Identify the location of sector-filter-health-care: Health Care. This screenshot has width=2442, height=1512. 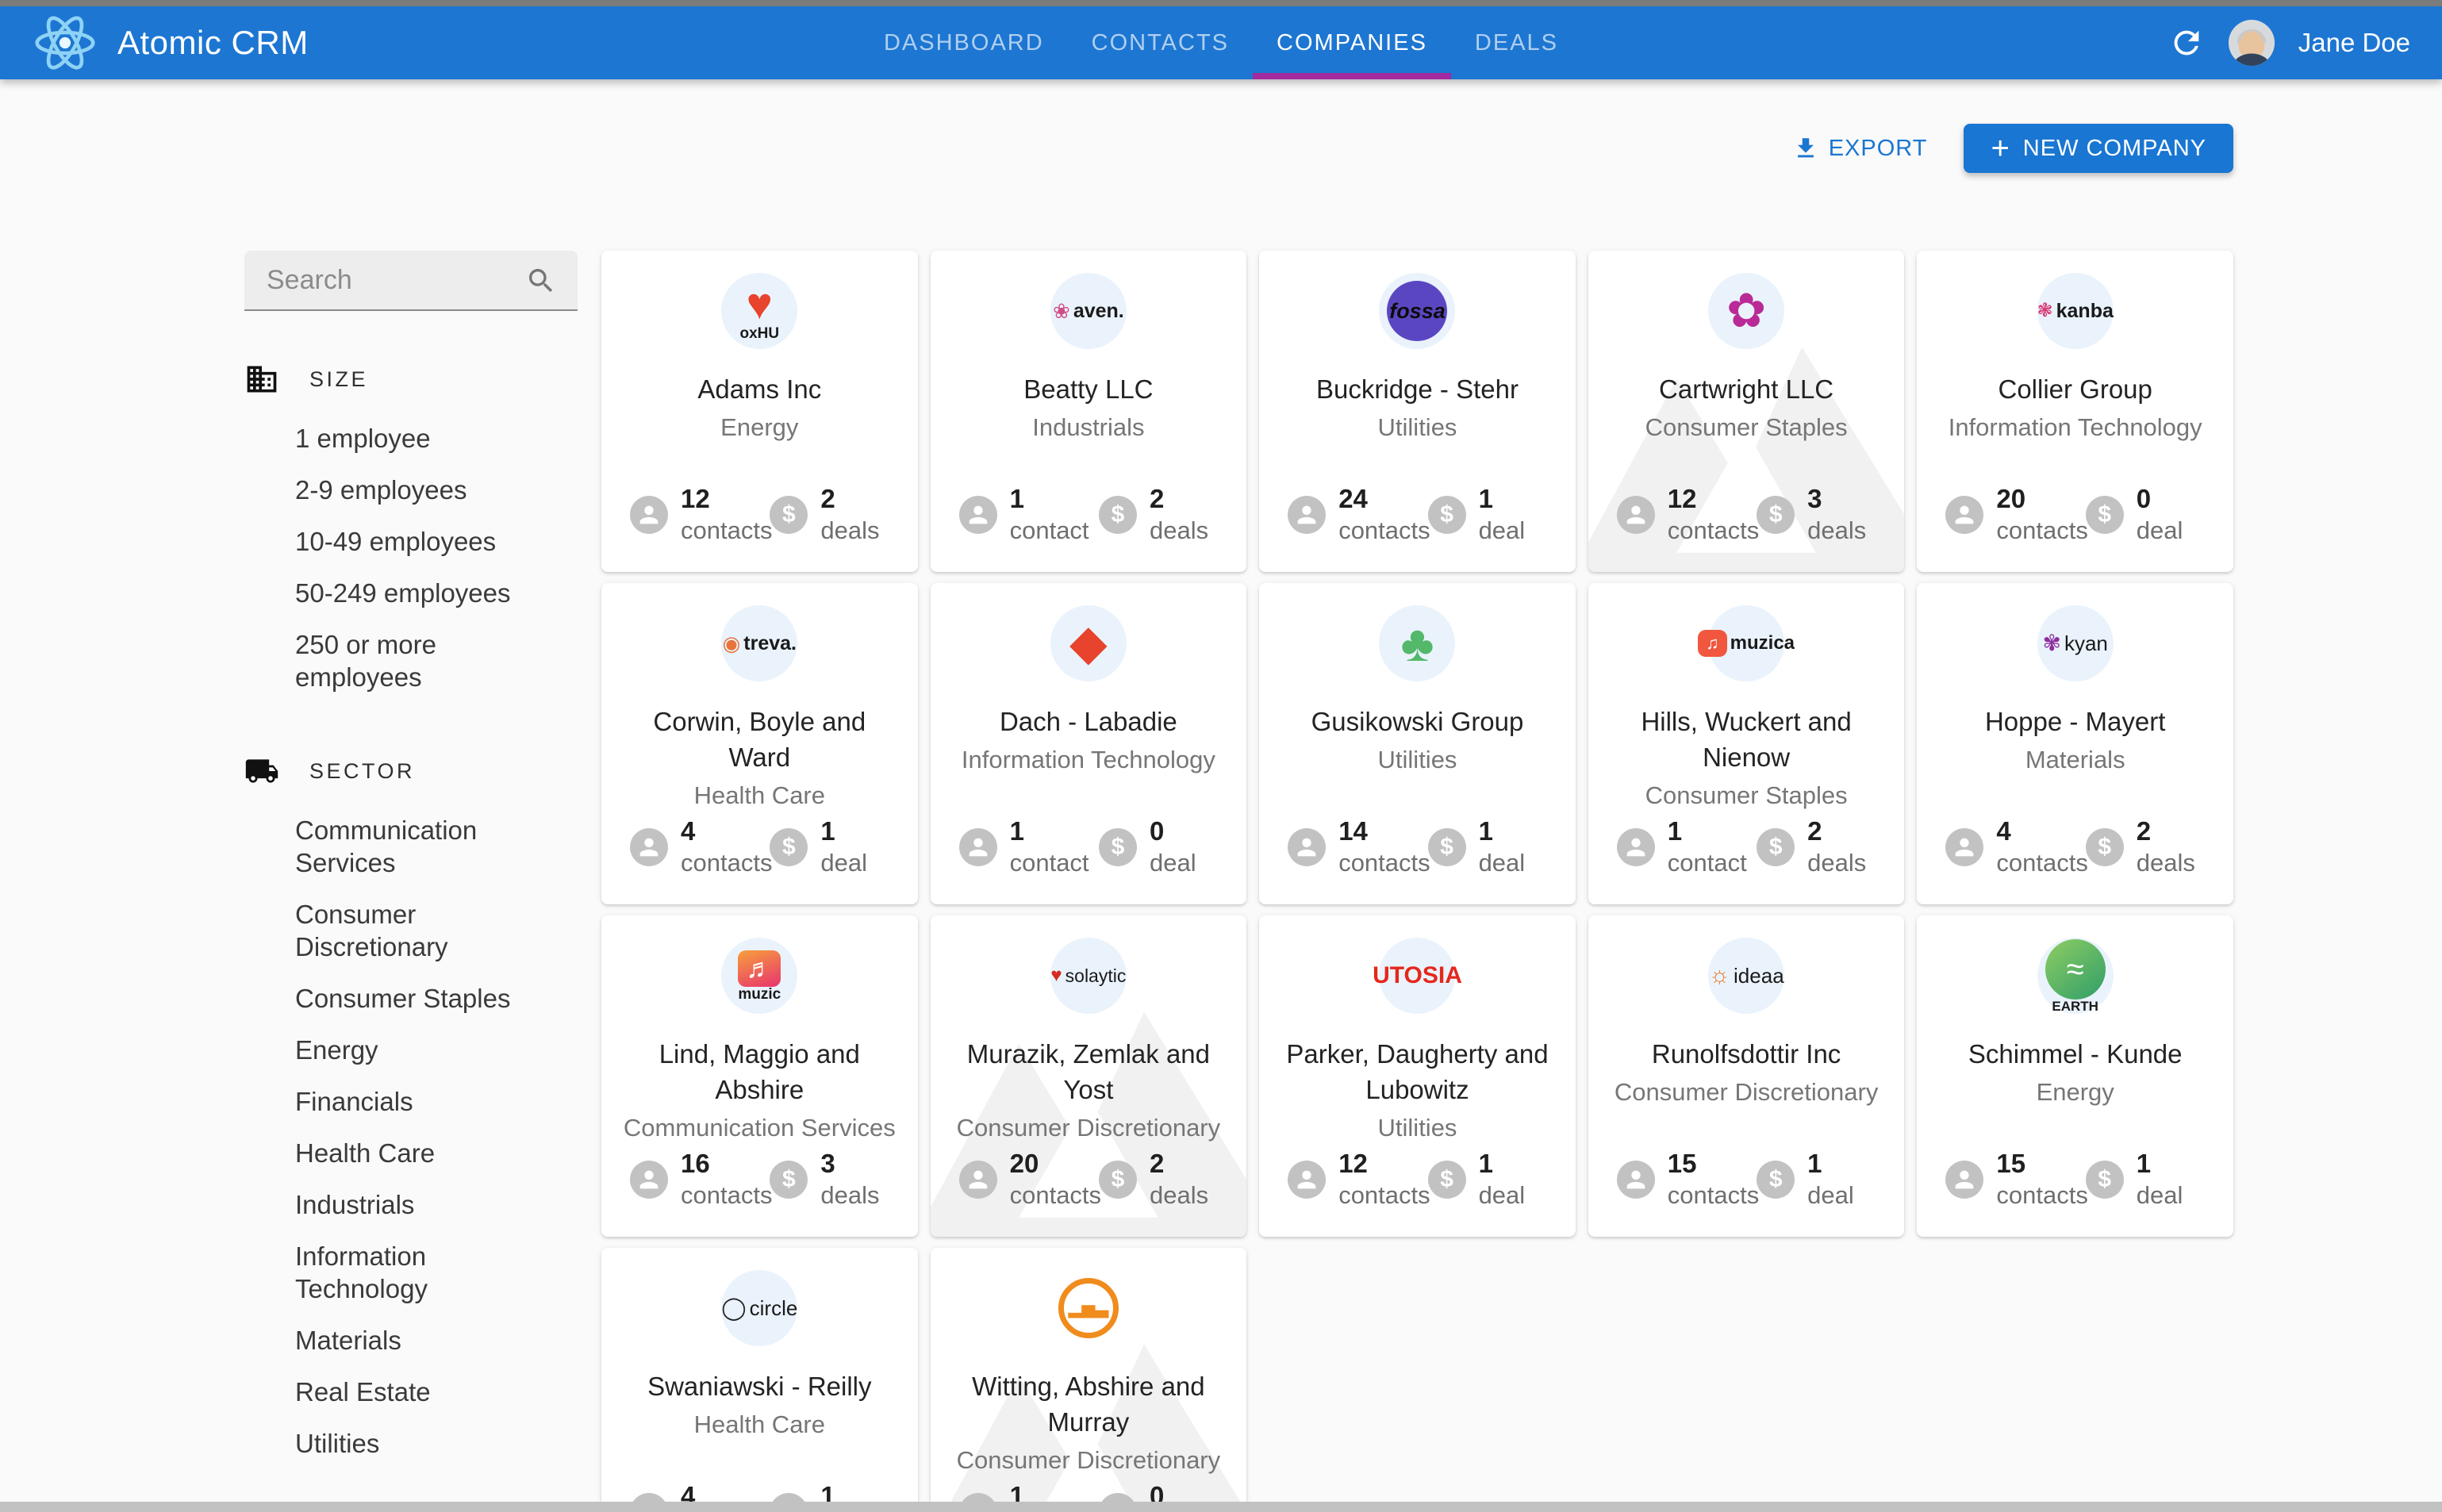
(365, 1153).